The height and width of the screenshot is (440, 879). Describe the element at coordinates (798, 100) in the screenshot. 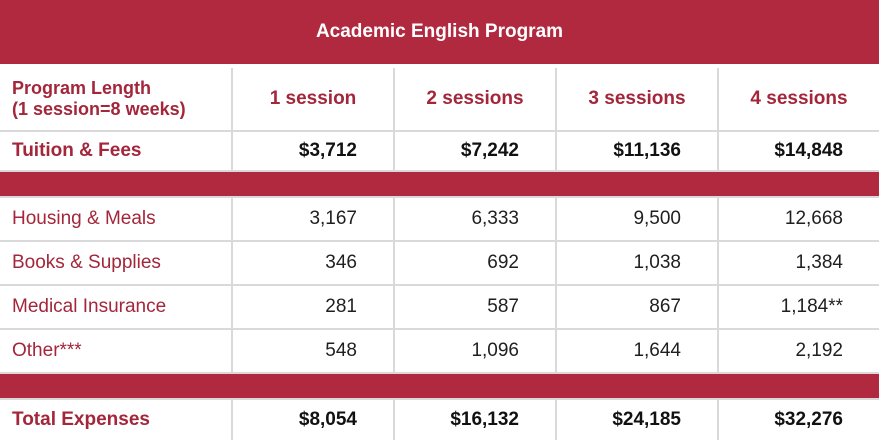

I see `column-header-4-sessions: 4 sessions` at that location.